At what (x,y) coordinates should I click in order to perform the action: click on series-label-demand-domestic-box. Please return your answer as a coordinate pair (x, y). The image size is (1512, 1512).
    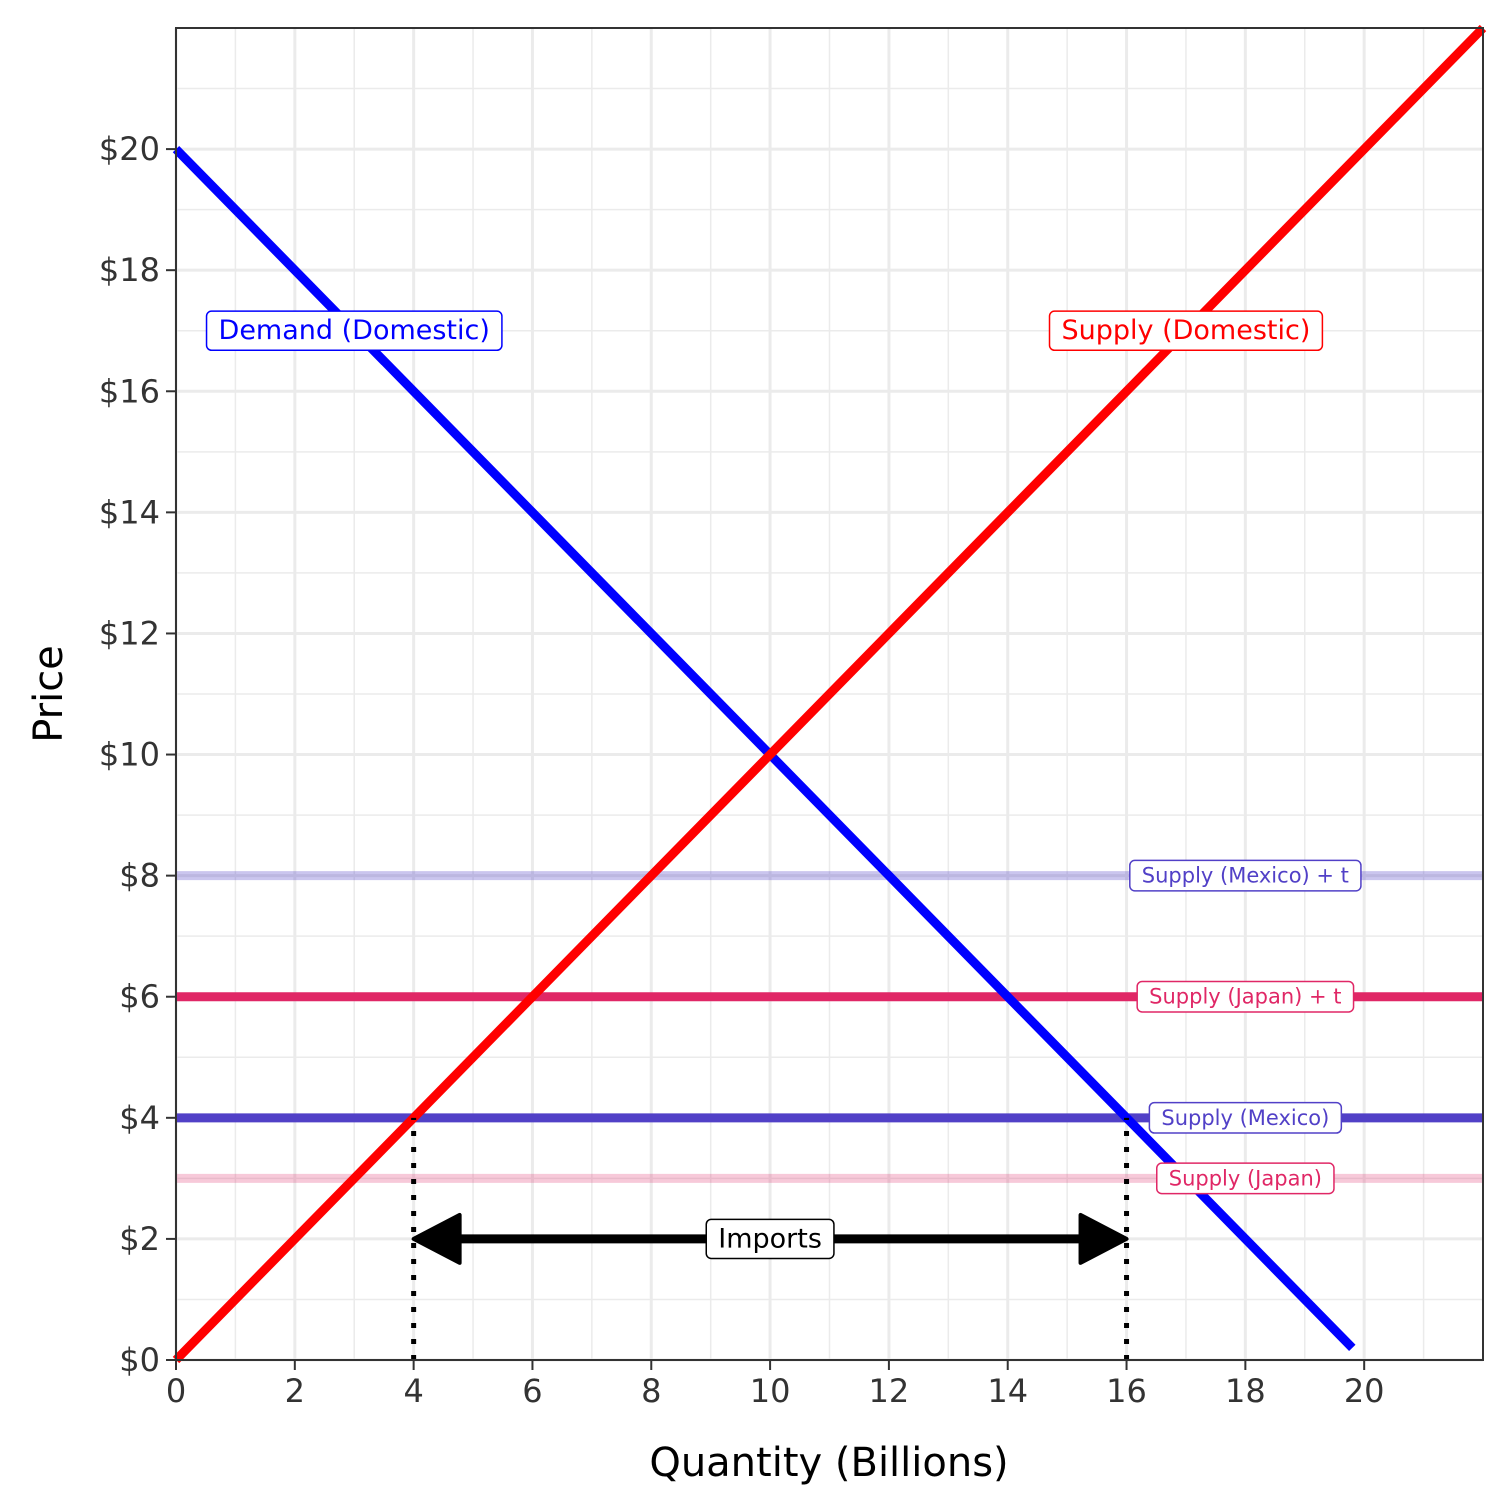
    Looking at the image, I should click on (354, 331).